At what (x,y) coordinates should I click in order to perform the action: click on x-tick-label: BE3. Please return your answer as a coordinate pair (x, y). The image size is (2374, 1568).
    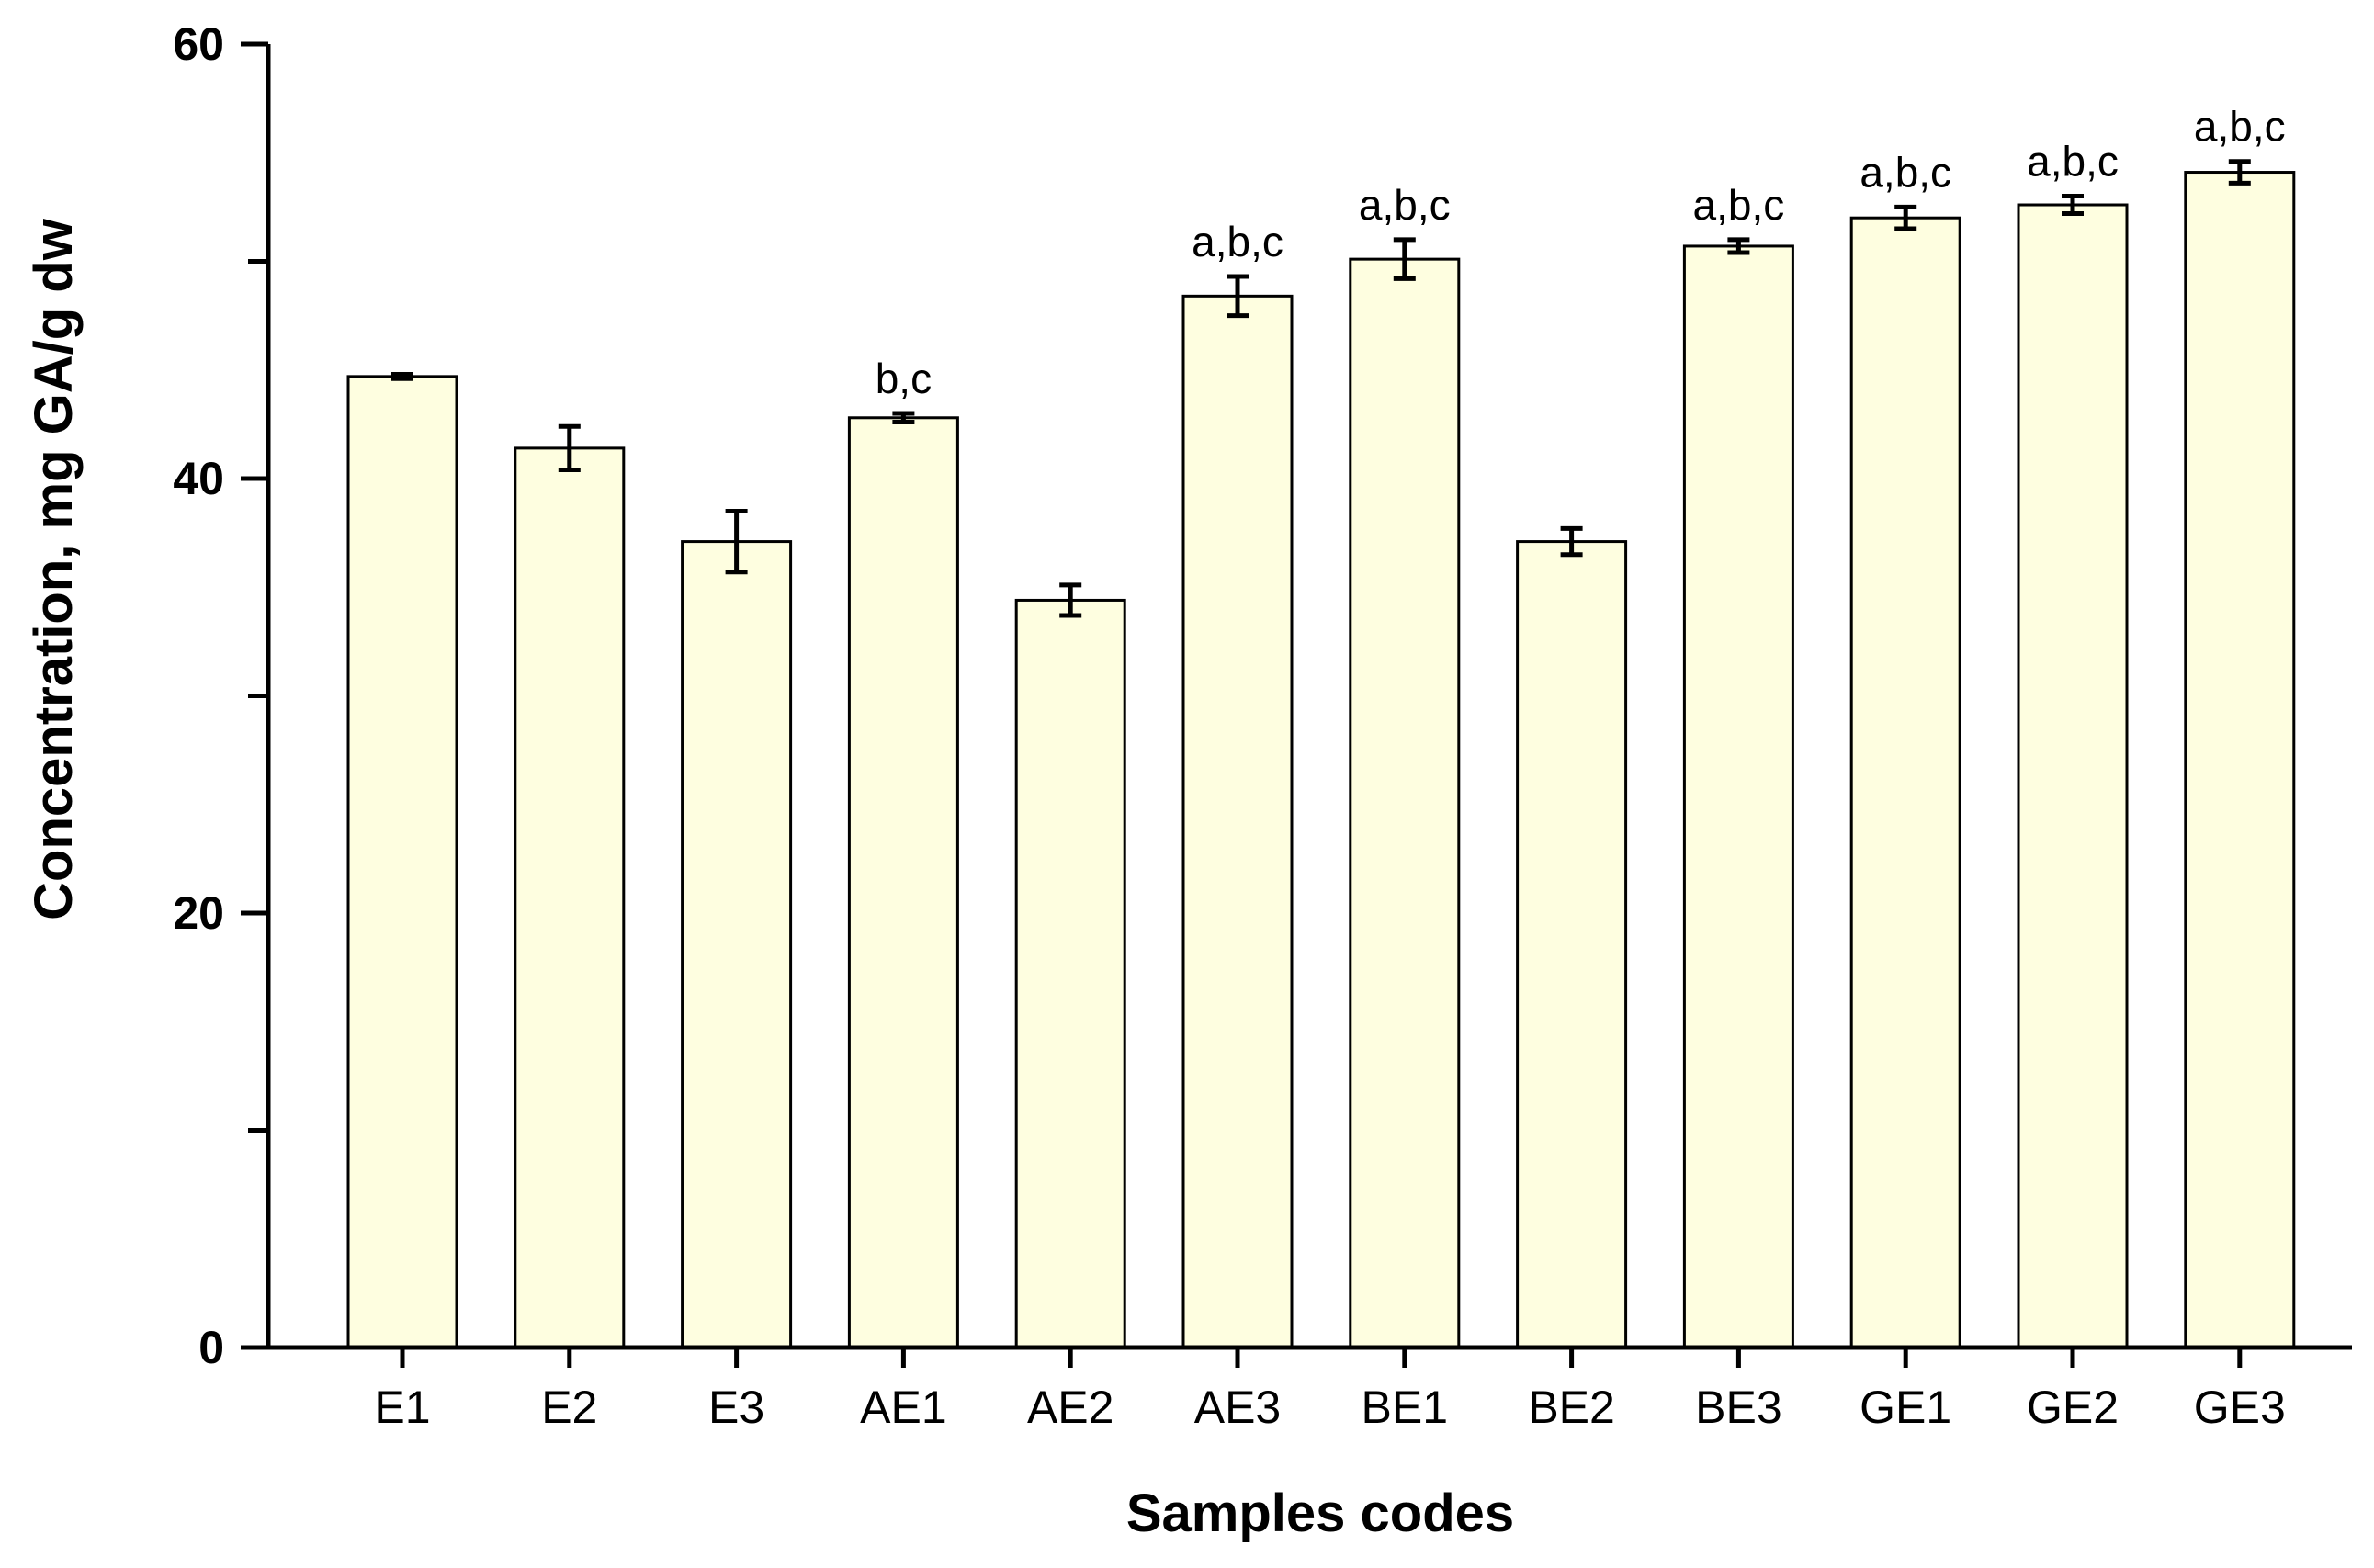
    Looking at the image, I should click on (1738, 1408).